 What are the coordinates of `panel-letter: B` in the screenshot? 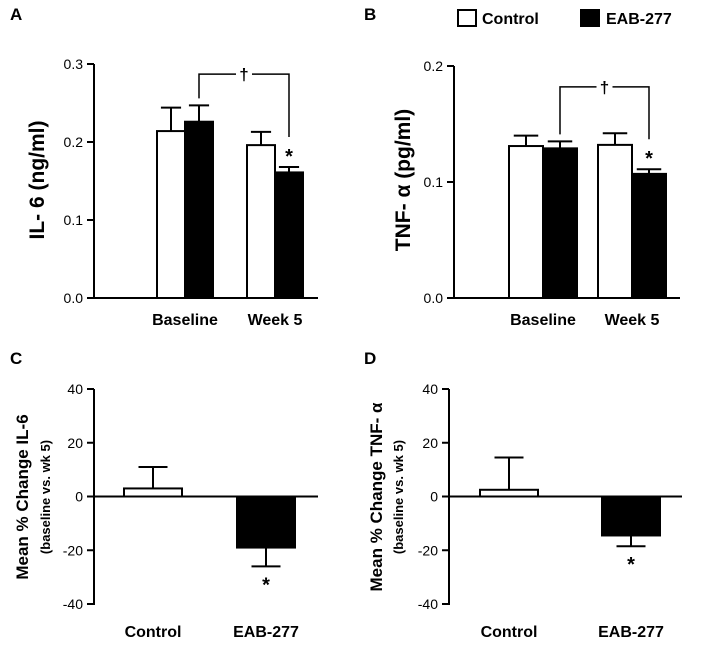 It's located at (370, 14).